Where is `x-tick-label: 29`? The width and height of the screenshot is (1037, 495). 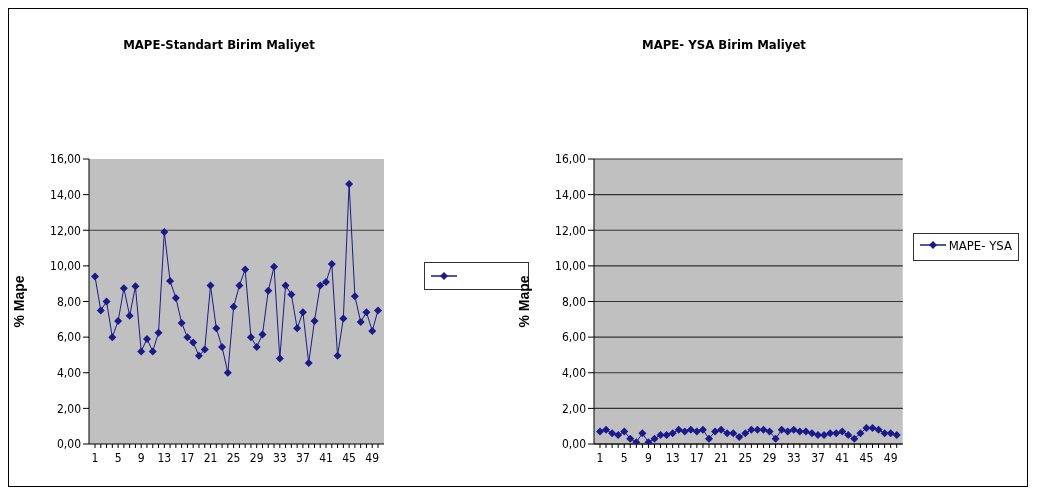 x-tick-label: 29 is located at coordinates (769, 458).